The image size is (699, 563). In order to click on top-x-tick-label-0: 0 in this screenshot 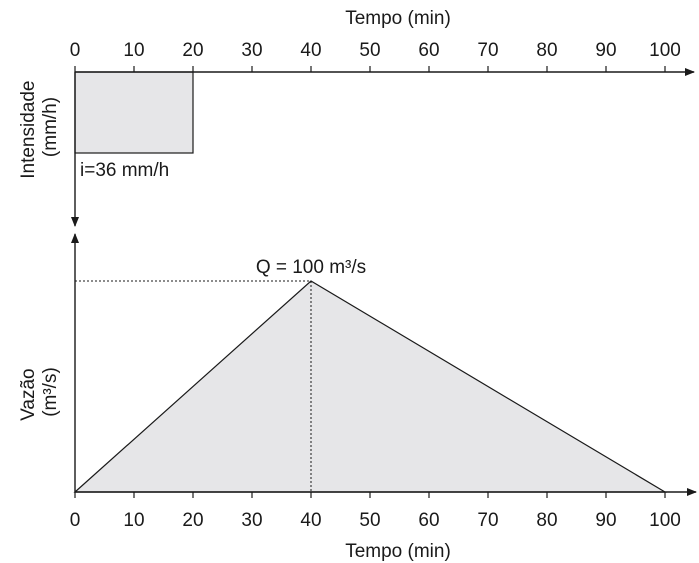, I will do `click(75, 50)`.